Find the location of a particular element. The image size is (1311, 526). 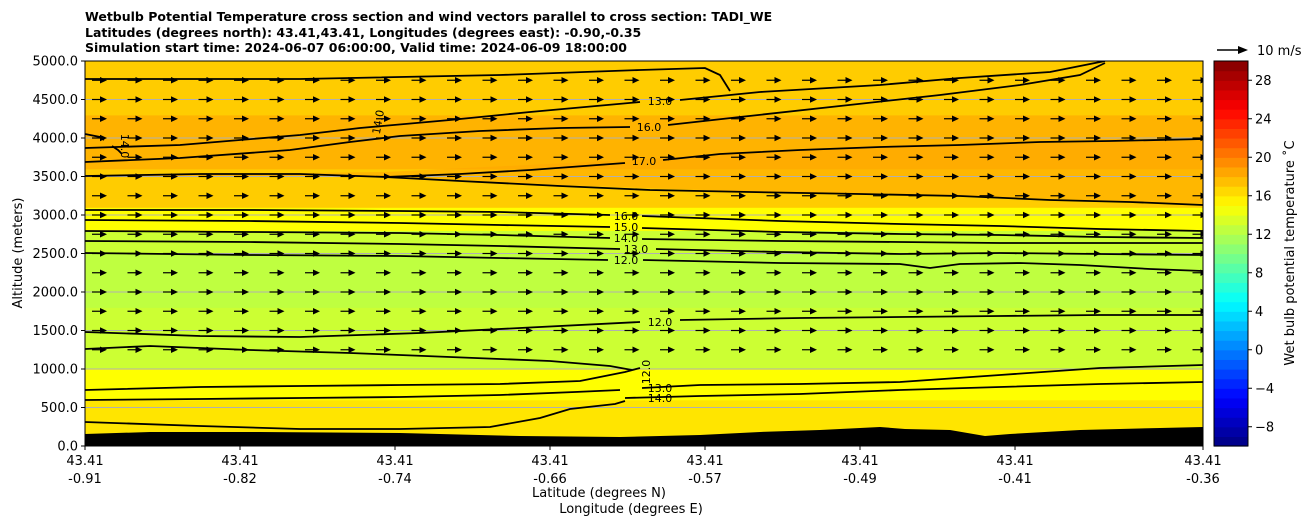

y-tick-label: 3500.0 is located at coordinates (56, 177).